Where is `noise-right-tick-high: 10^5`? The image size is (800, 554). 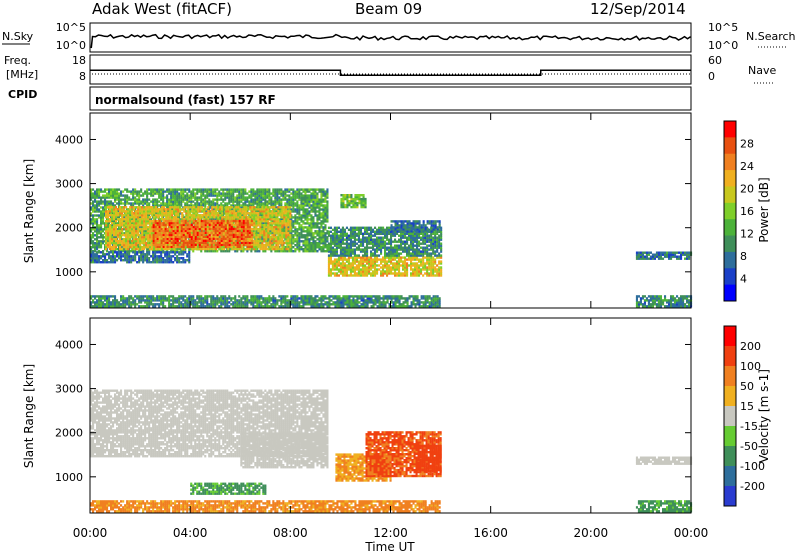
noise-right-tick-high: 10^5 is located at coordinates (723, 27).